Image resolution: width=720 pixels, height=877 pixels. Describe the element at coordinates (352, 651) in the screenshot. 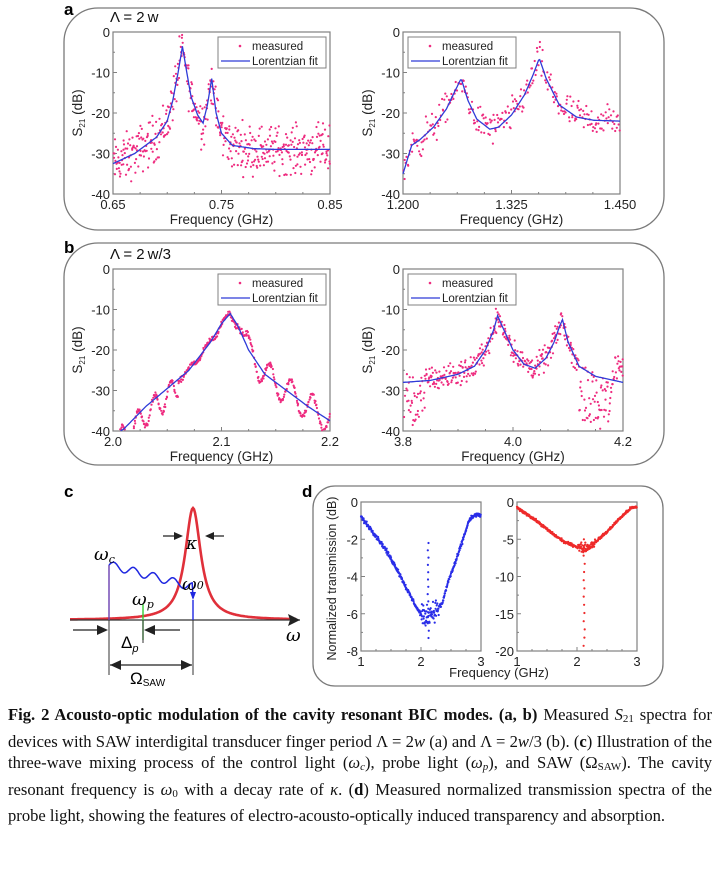

I see `y-tick-label: -8` at that location.